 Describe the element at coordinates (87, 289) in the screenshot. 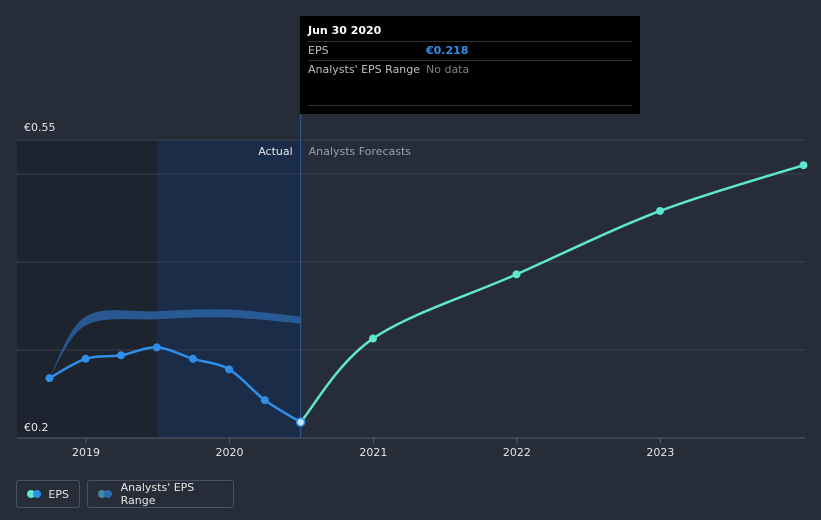

I see `past-shade` at that location.